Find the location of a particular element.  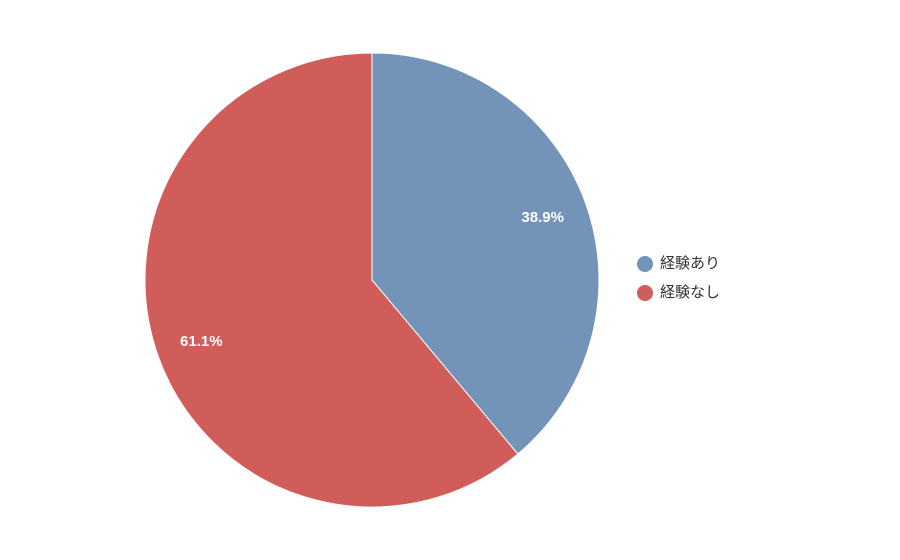

legend-label: 経験なし is located at coordinates (690, 292).